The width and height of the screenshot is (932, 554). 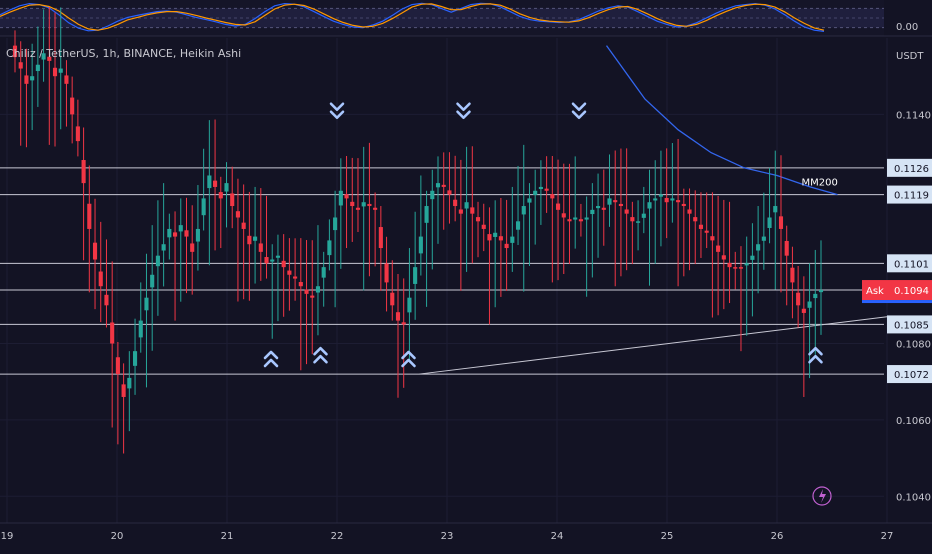 What do you see at coordinates (117, 536) in the screenshot?
I see `x-tick-1: 20` at bounding box center [117, 536].